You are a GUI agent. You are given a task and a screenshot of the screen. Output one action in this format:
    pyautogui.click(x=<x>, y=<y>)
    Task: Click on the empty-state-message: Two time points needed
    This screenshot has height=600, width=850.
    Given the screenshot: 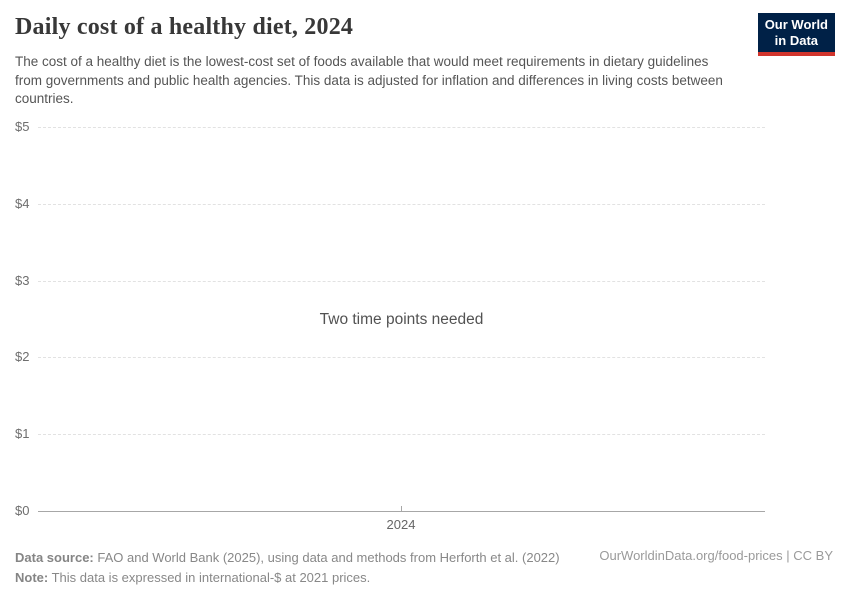 What is the action you would take?
    pyautogui.click(x=401, y=319)
    